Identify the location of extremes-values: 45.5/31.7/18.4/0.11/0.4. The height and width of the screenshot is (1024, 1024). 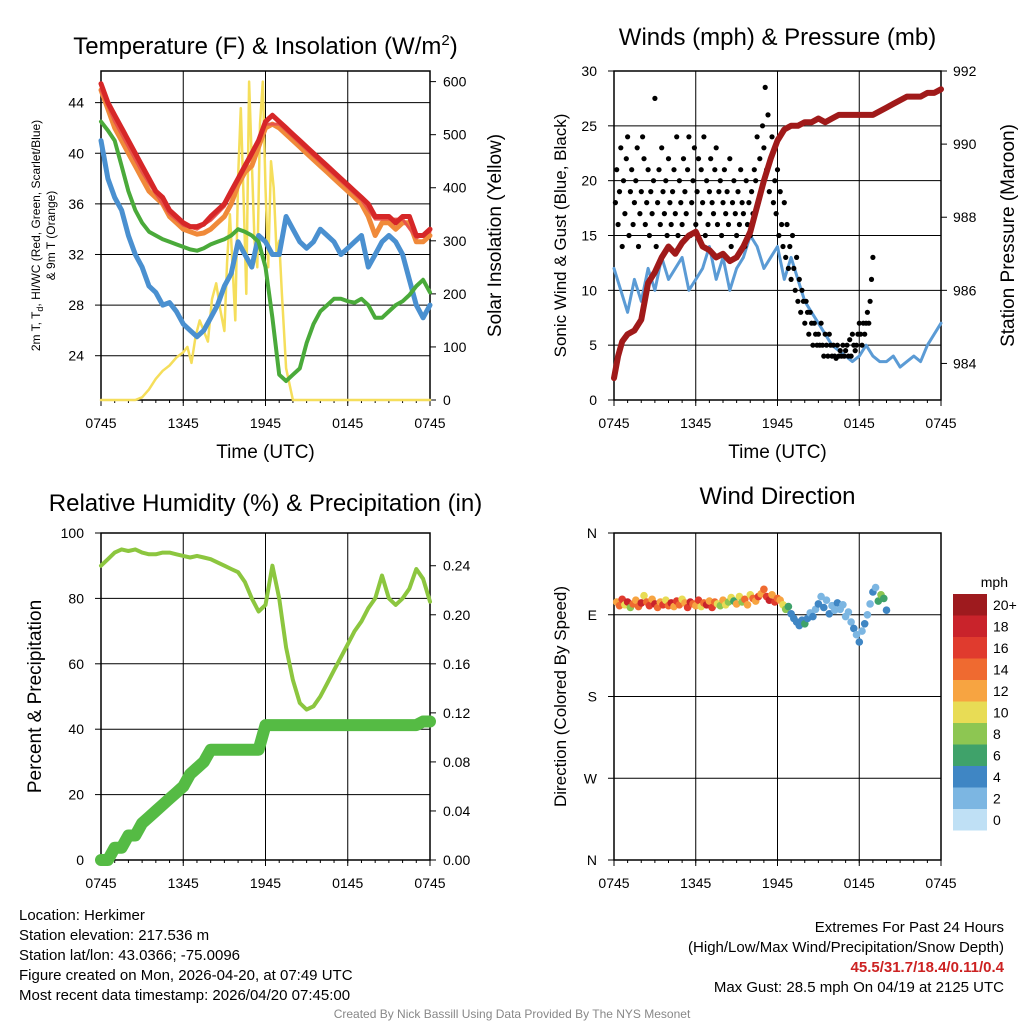
(927, 967).